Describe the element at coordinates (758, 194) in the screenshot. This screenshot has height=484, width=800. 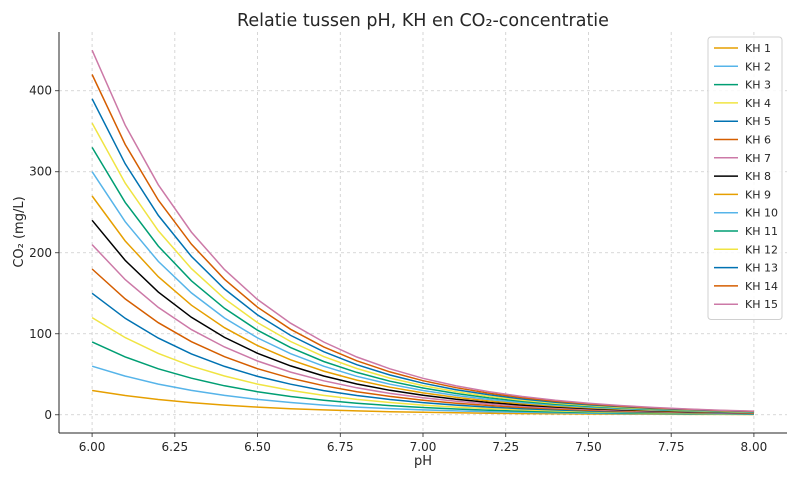
I see `legend-label: KH 9` at that location.